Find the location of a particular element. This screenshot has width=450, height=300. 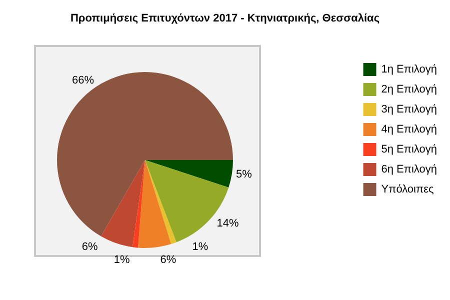

data-label: 66% is located at coordinates (83, 80).